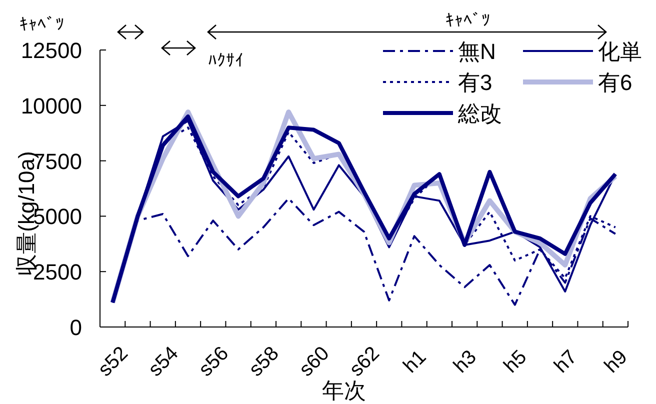 This screenshot has width=656, height=404. Describe the element at coordinates (475, 82) in the screenshot. I see `legend-label: 有3` at that location.